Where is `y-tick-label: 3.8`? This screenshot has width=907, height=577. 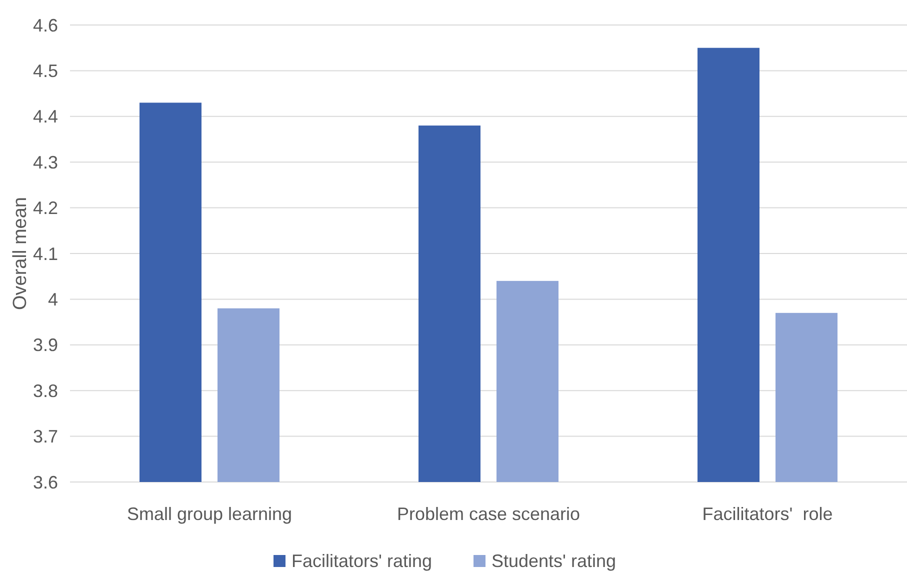
y-tick-label: 3.8 is located at coordinates (45, 390).